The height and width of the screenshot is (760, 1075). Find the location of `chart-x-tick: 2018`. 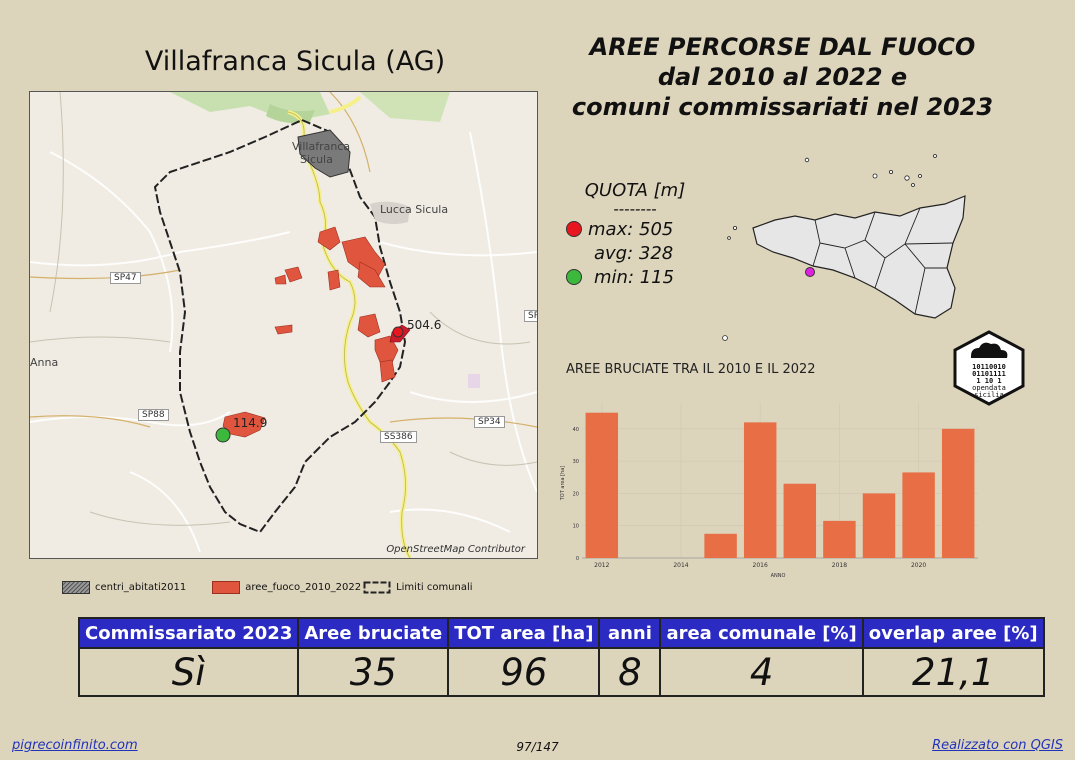

chart-x-tick: 2018 is located at coordinates (839, 565).